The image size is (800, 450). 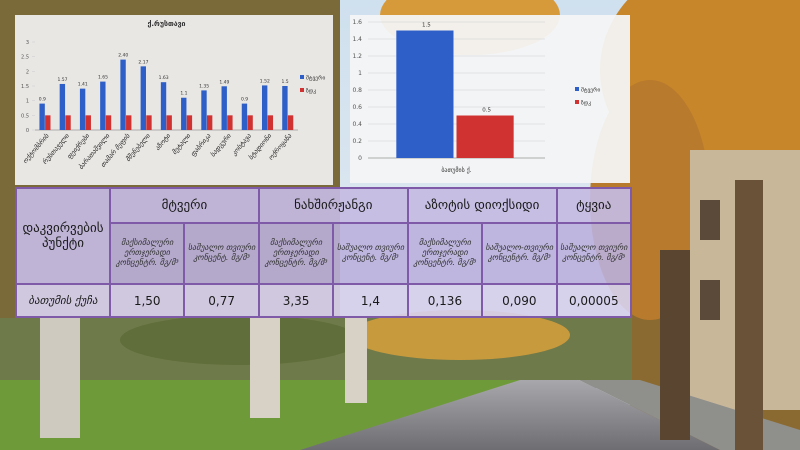 I want to click on header-cell: ტყვია, so click(x=594, y=205).